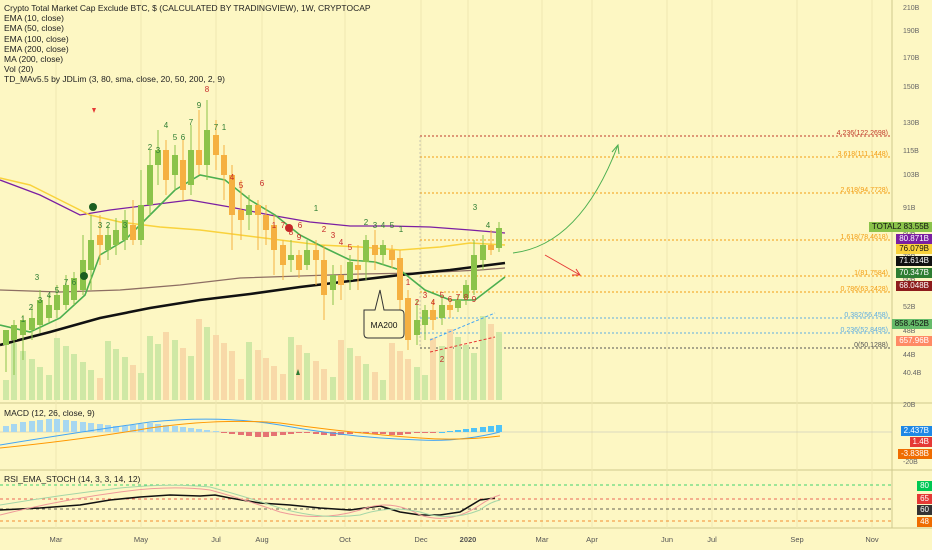 This screenshot has height=550, width=932. Describe the element at coordinates (384, 314) in the screenshot. I see `ma200-callout` at that location.